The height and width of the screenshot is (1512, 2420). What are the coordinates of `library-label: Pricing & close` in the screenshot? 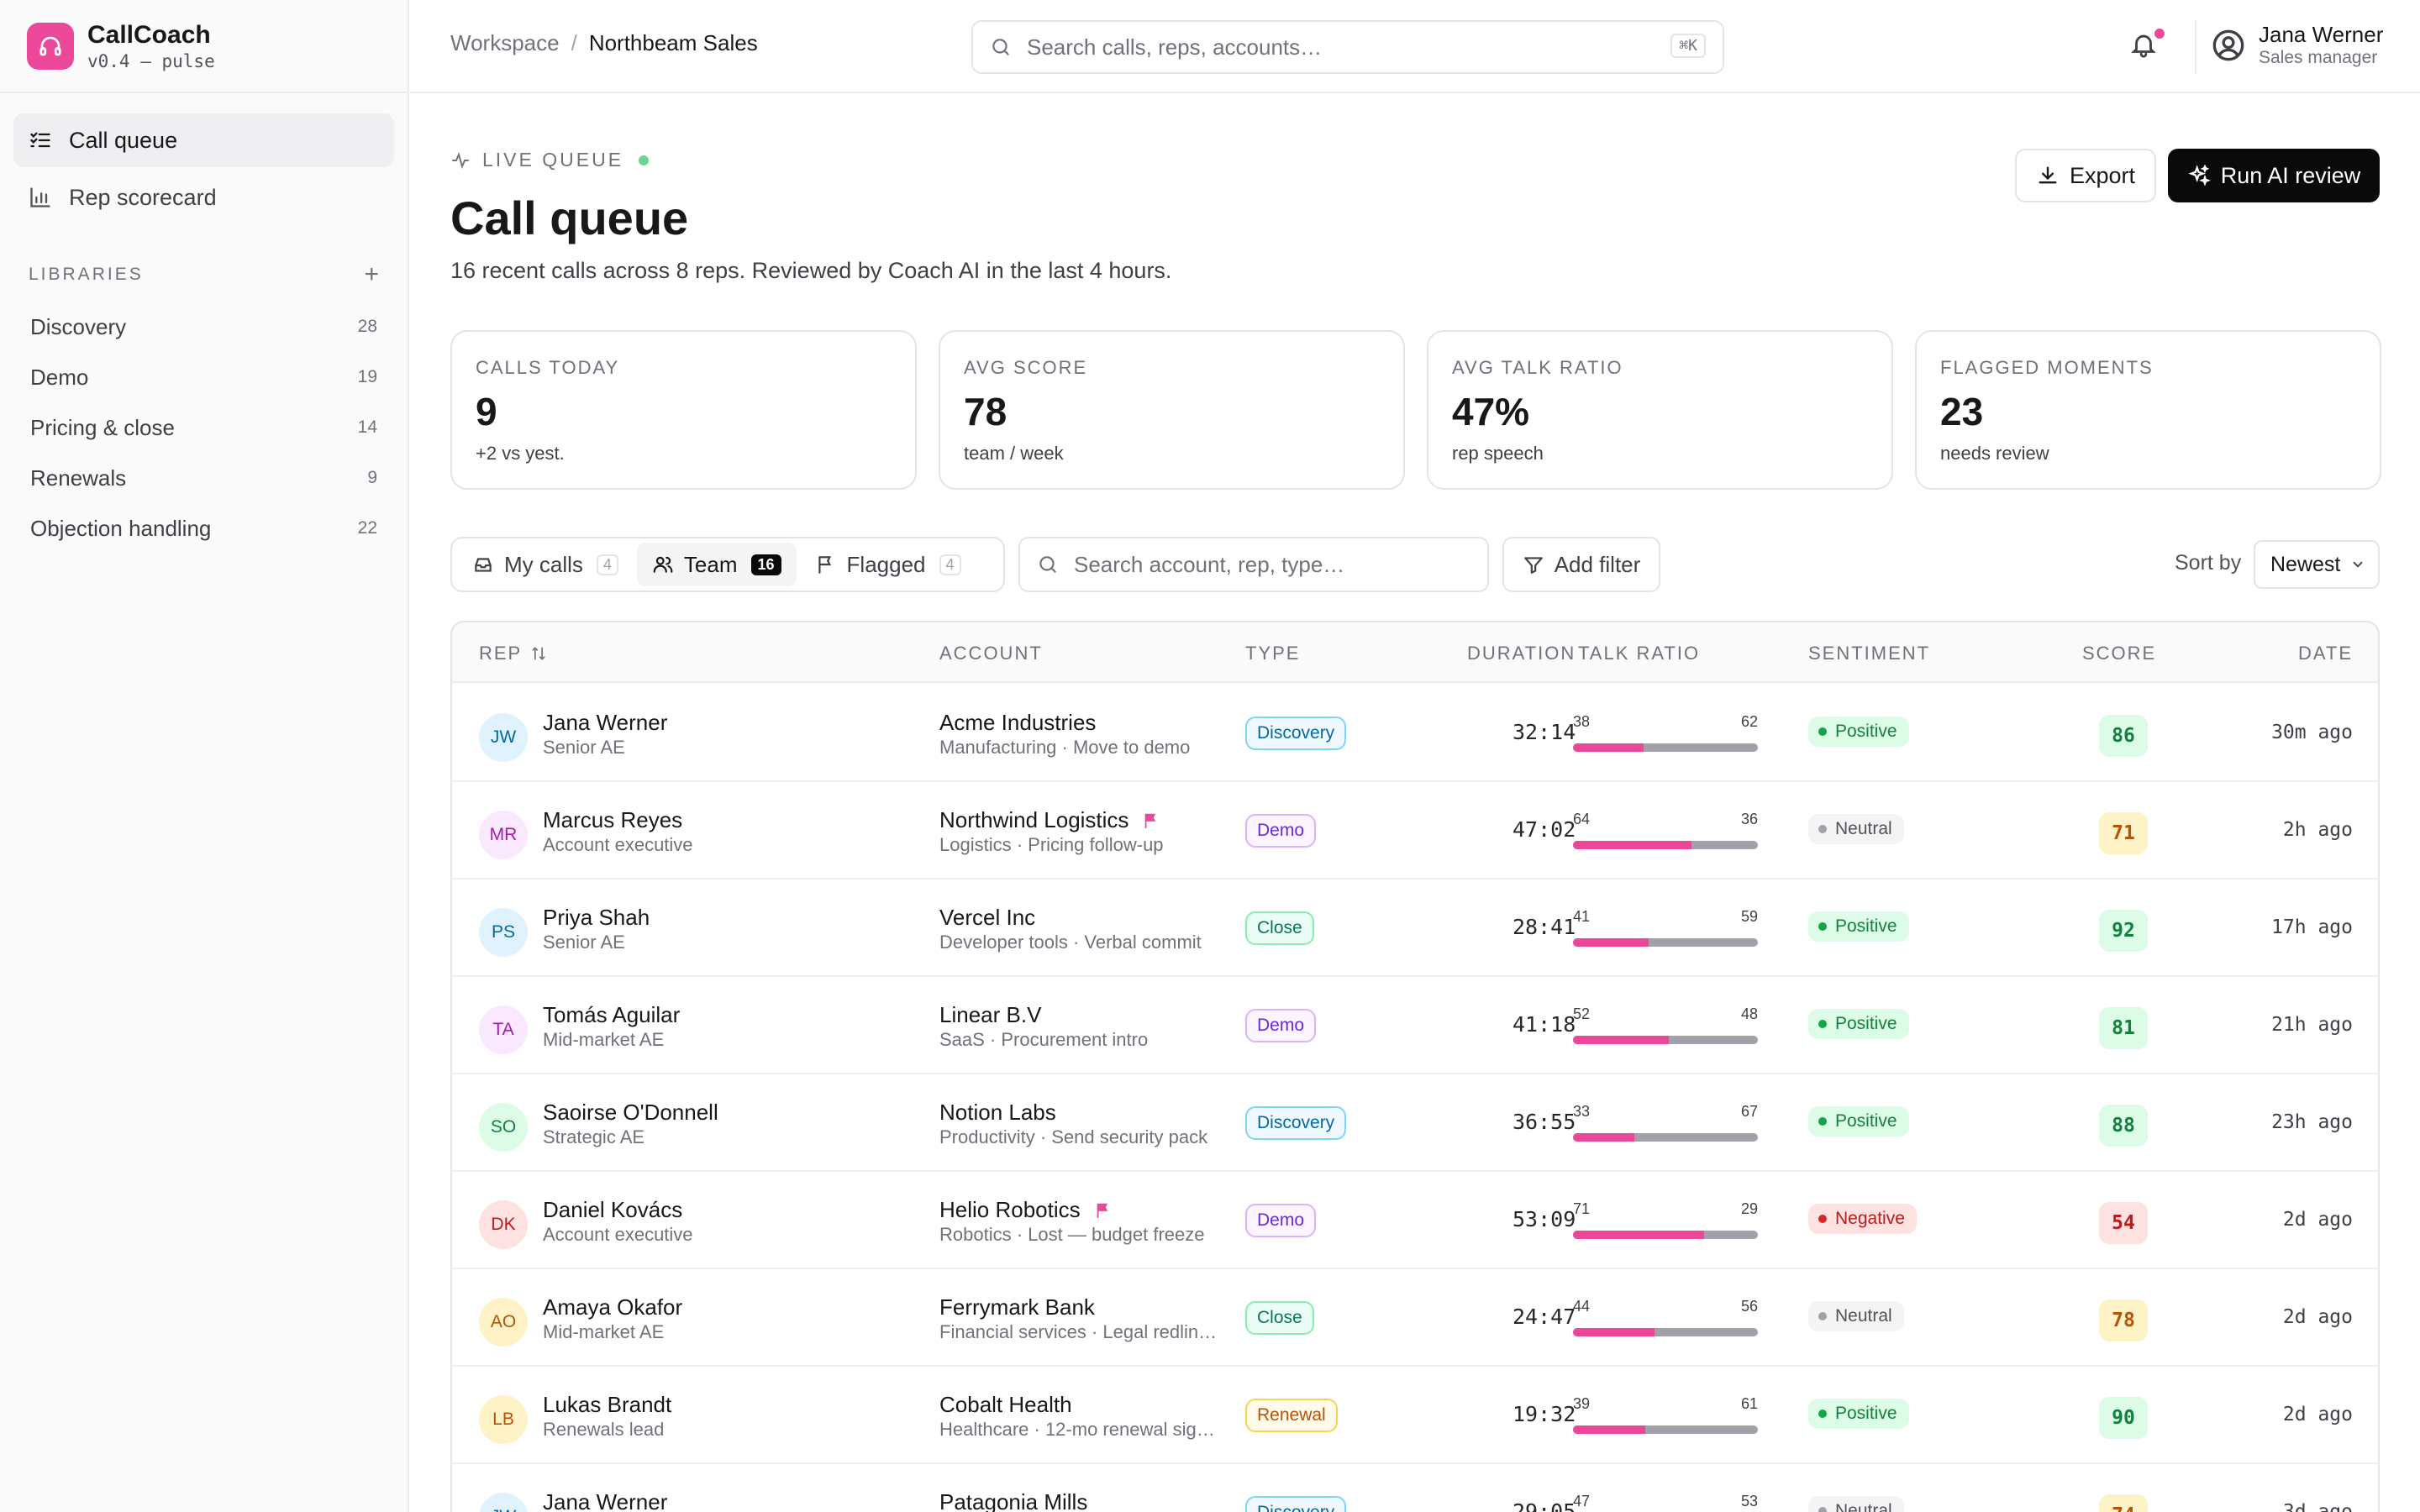 It's located at (102, 427).